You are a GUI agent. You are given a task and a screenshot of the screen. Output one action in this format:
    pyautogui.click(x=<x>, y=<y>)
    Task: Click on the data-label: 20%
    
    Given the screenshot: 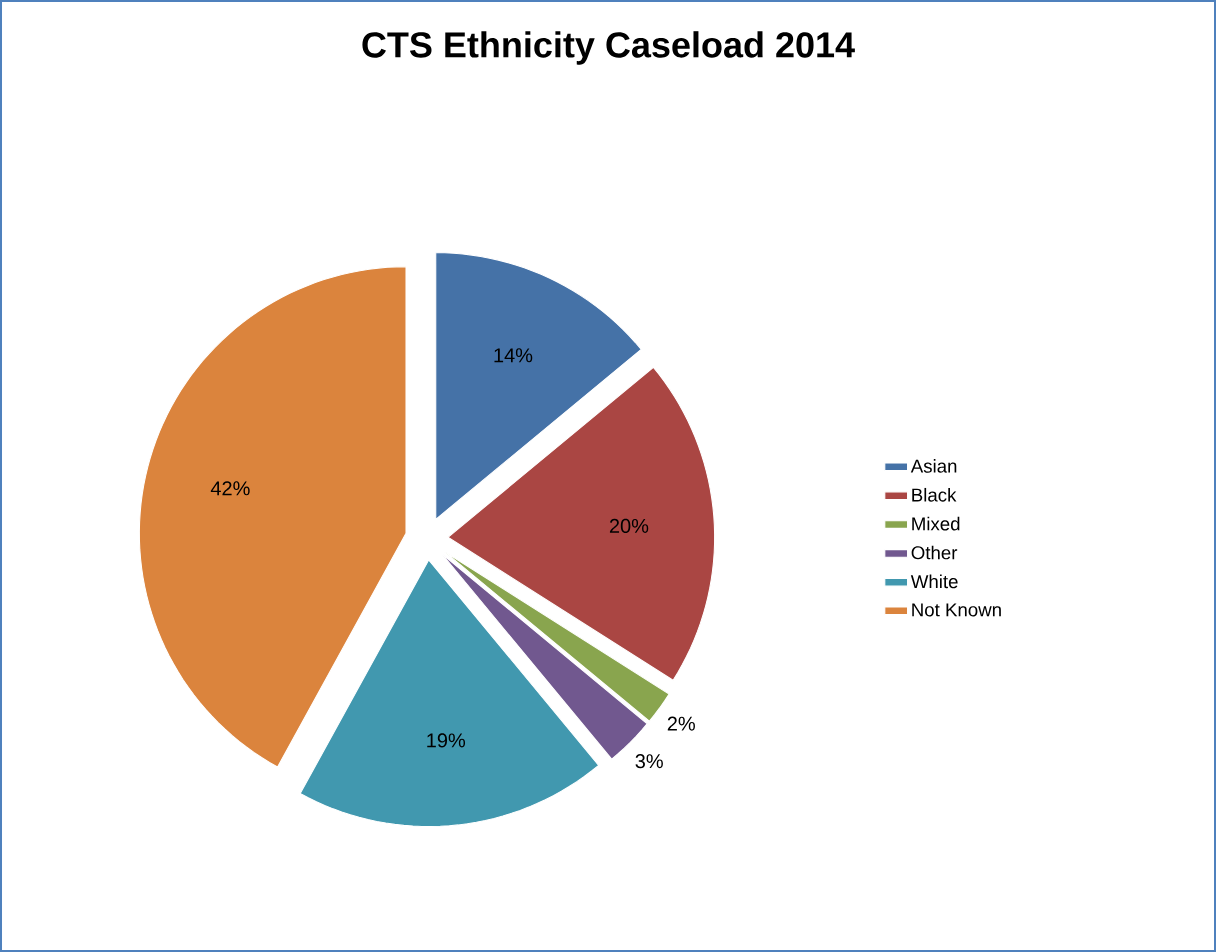 What is the action you would take?
    pyautogui.click(x=629, y=525)
    